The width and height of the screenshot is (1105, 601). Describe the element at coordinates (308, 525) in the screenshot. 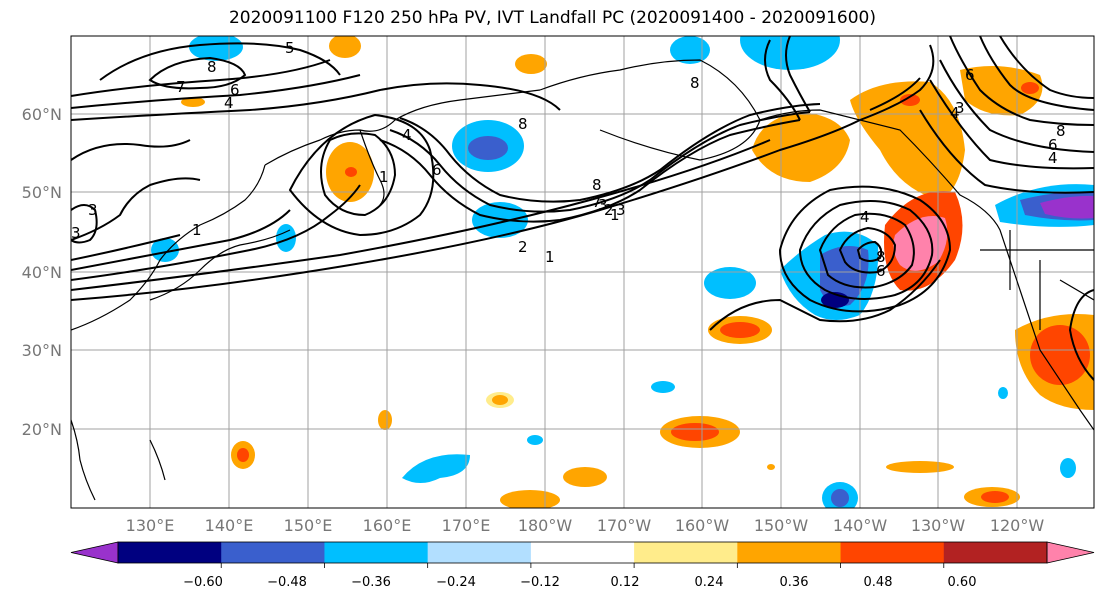

I see `lon-tick-label: 150°E` at that location.